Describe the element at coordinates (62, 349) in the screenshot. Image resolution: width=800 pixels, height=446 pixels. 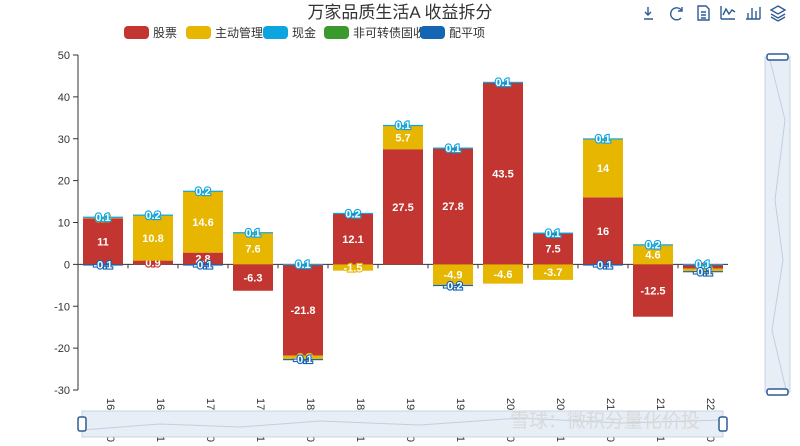
I see `y-tick-label: -20` at that location.